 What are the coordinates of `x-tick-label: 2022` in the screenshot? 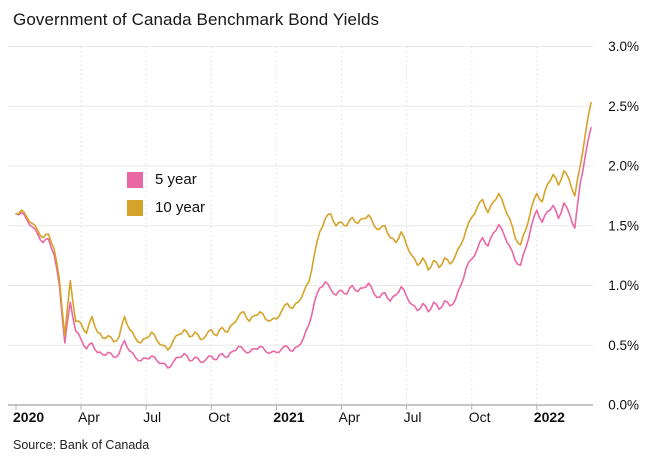 It's located at (549, 417).